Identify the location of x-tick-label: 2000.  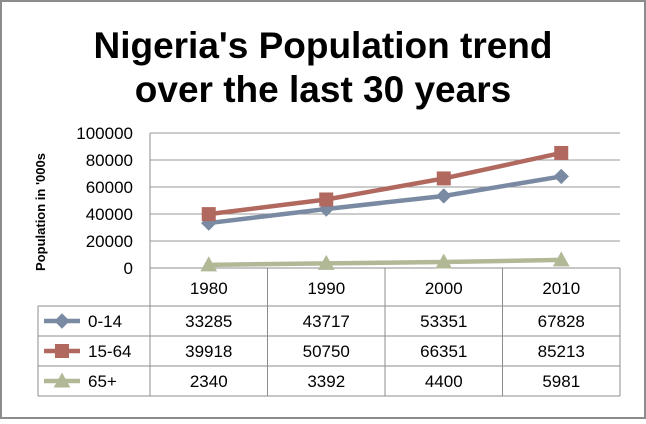
(444, 288).